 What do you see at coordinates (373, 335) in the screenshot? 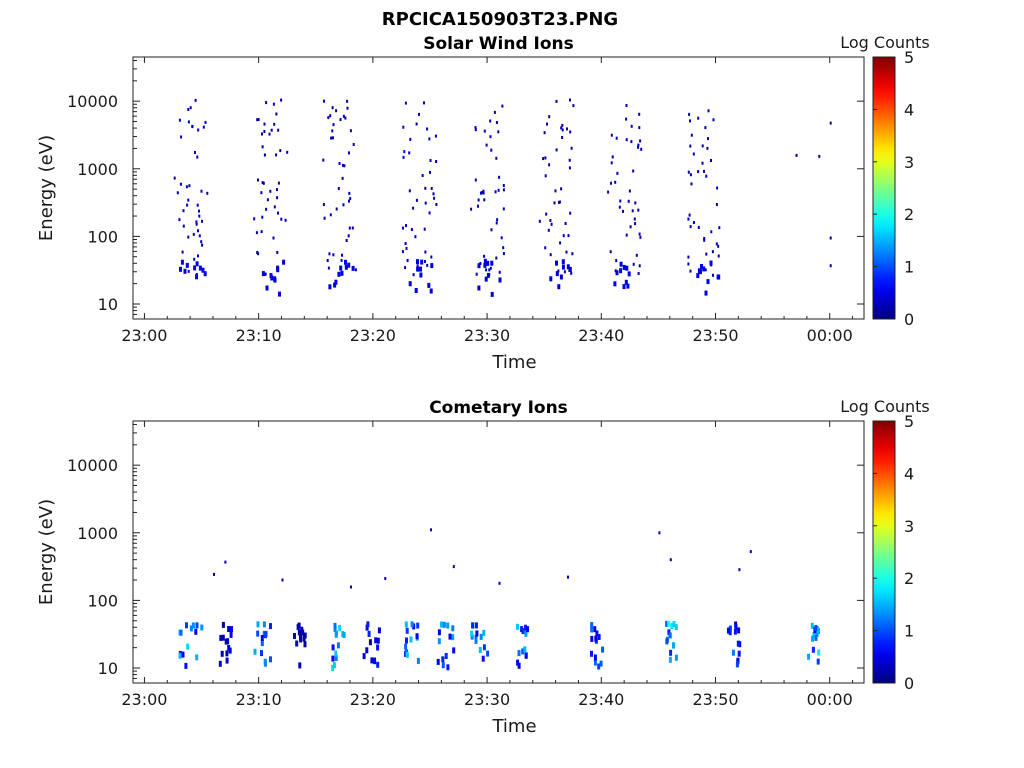
I see `x-tick-label: 23:20` at bounding box center [373, 335].